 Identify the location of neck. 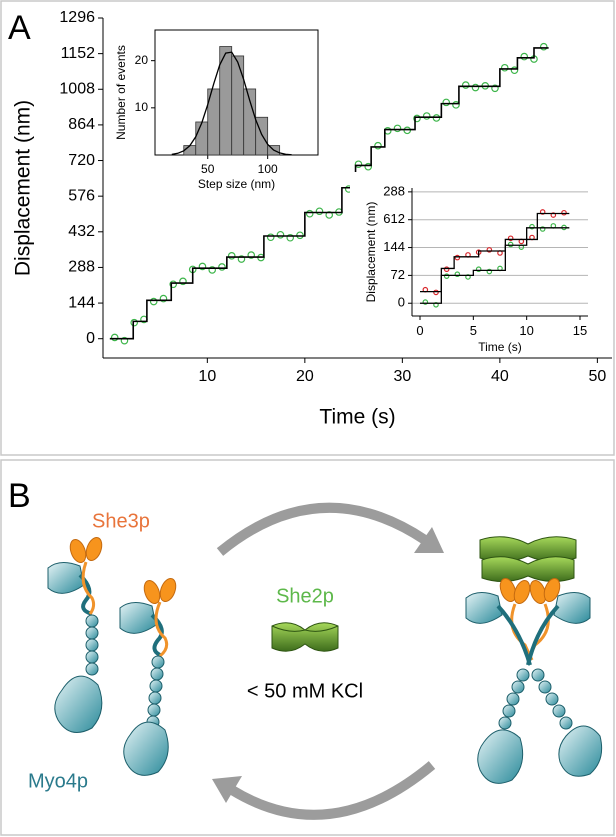
(157, 635).